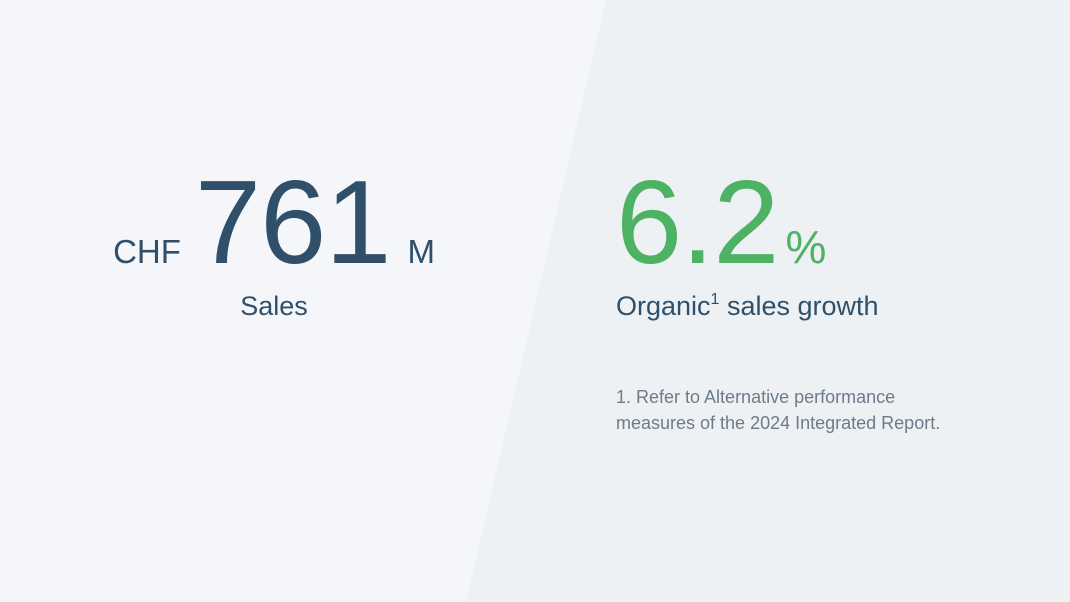 This screenshot has width=1070, height=602. What do you see at coordinates (147, 251) in the screenshot?
I see `currency-label: CHF` at bounding box center [147, 251].